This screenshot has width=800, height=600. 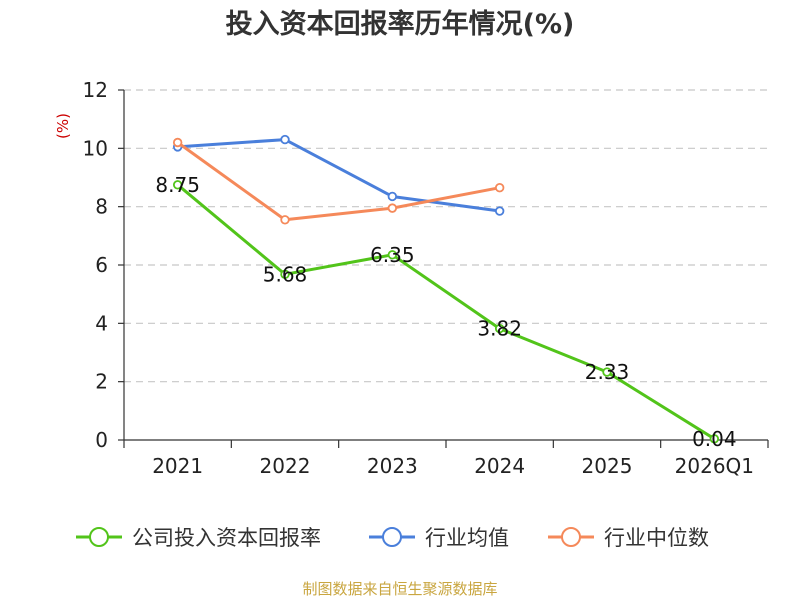 I want to click on legend-label: 行业均值, so click(x=467, y=538).